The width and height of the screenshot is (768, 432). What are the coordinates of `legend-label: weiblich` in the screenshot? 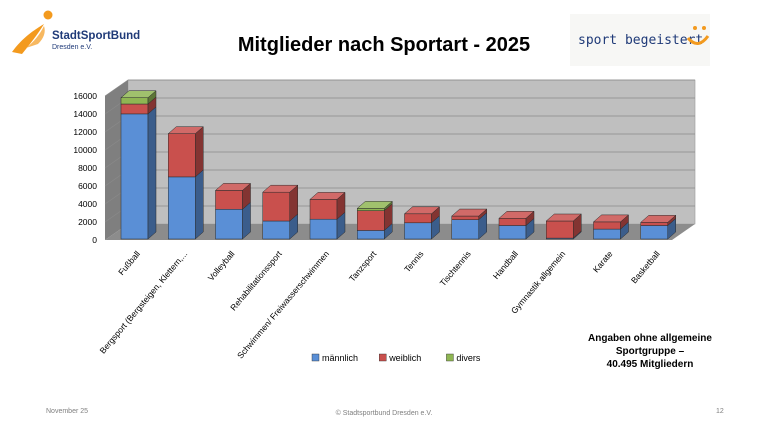 It's located at (404, 358).